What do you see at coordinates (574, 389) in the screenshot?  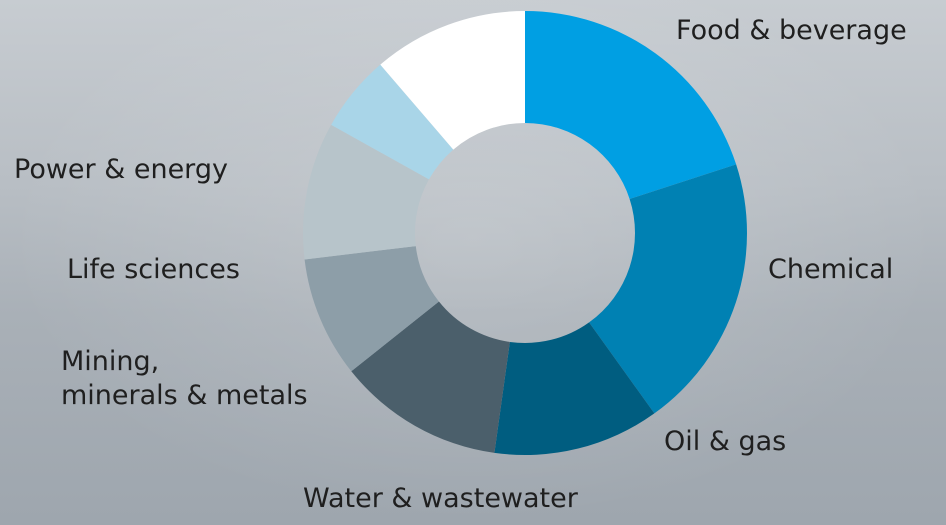 I see `donut-slice-oil-gas` at bounding box center [574, 389].